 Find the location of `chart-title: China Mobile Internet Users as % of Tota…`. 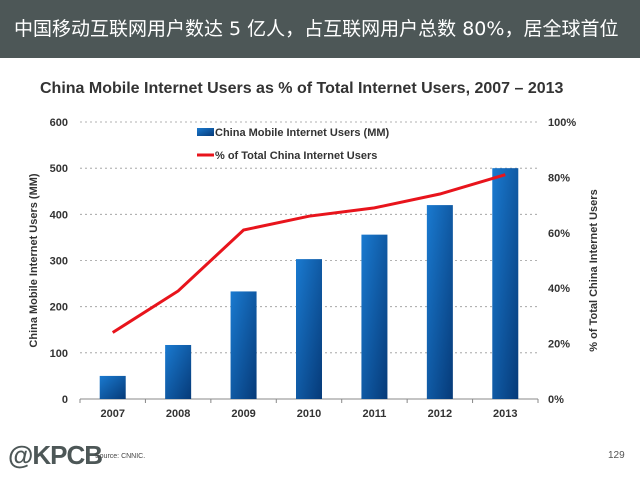

chart-title: China Mobile Internet Users as % of Tota… is located at coordinates (302, 88).